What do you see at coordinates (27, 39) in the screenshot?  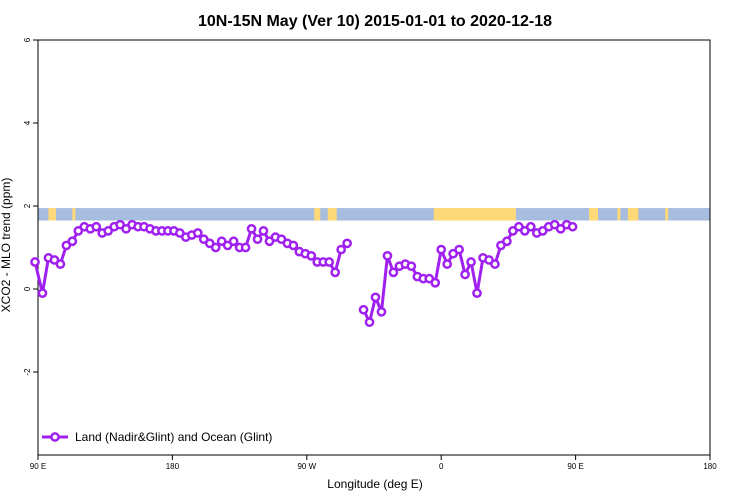 I see `y-tick-label: 6` at bounding box center [27, 39].